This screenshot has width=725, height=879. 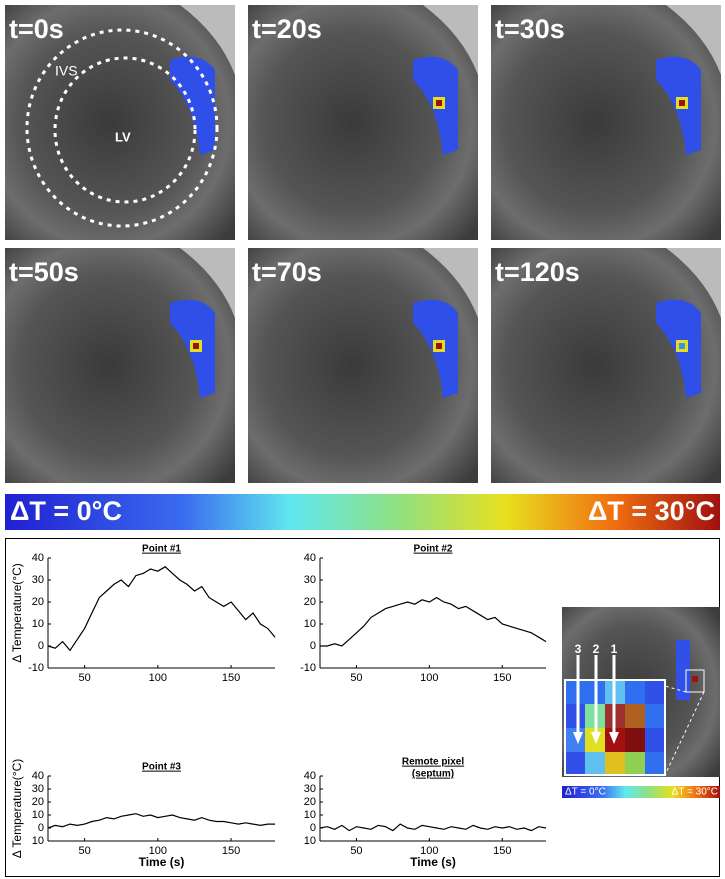 I want to click on colorbar-low: ΔT = 0°C, so click(x=66, y=511).